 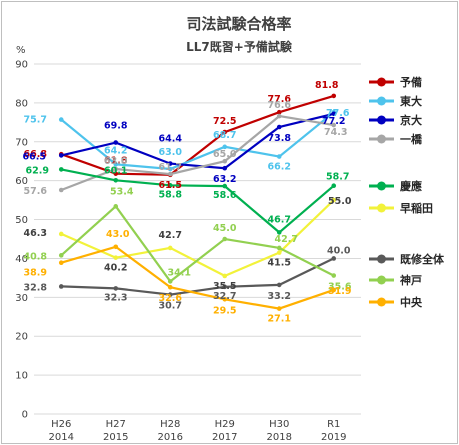 I want to click on data-label: 40.2, so click(x=115, y=268).